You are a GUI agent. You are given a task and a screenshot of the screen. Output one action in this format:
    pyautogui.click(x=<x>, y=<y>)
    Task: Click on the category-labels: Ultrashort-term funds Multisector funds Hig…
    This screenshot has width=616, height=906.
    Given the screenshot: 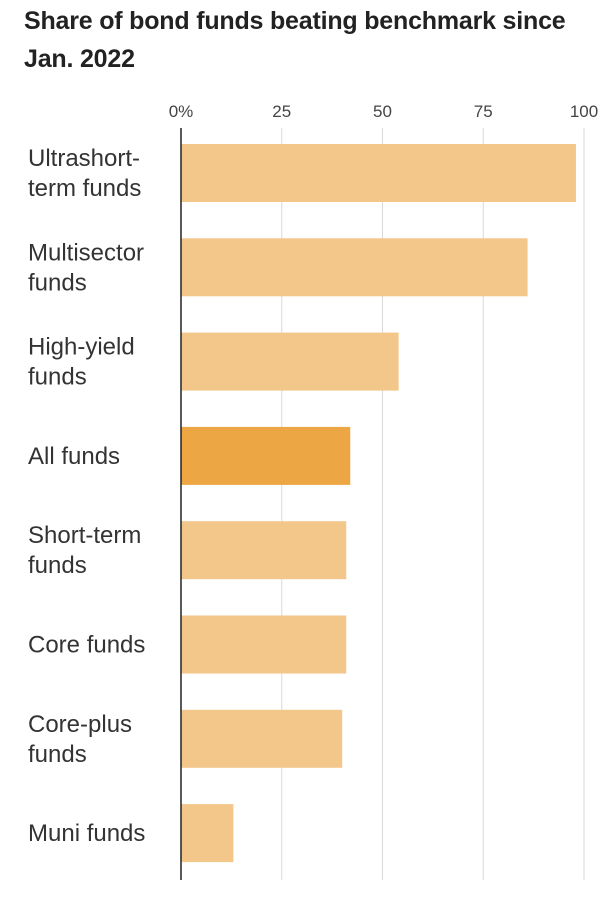 What is the action you would take?
    pyautogui.click(x=86, y=496)
    